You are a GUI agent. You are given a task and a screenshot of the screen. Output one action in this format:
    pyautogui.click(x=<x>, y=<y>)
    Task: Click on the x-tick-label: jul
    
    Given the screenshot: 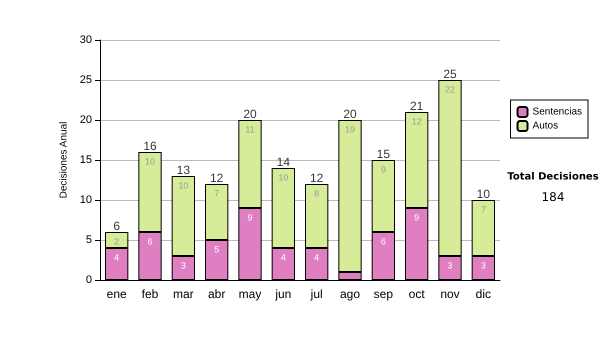 What is the action you would take?
    pyautogui.click(x=316, y=294)
    